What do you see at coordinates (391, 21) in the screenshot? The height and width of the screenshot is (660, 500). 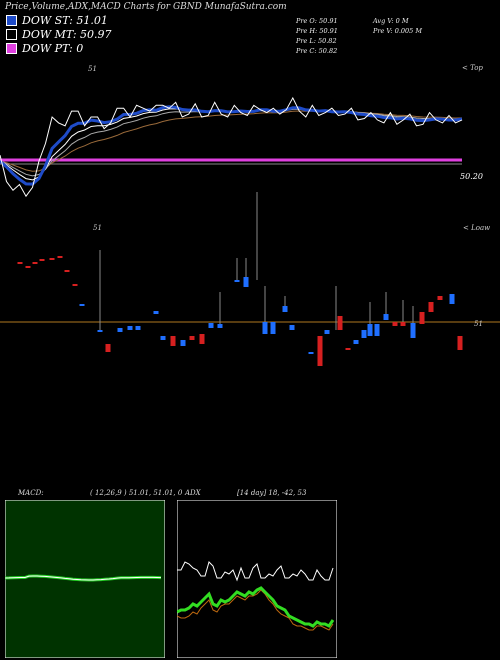 I see `stat-avg-vol: Avg V: 0 M` at bounding box center [391, 21].